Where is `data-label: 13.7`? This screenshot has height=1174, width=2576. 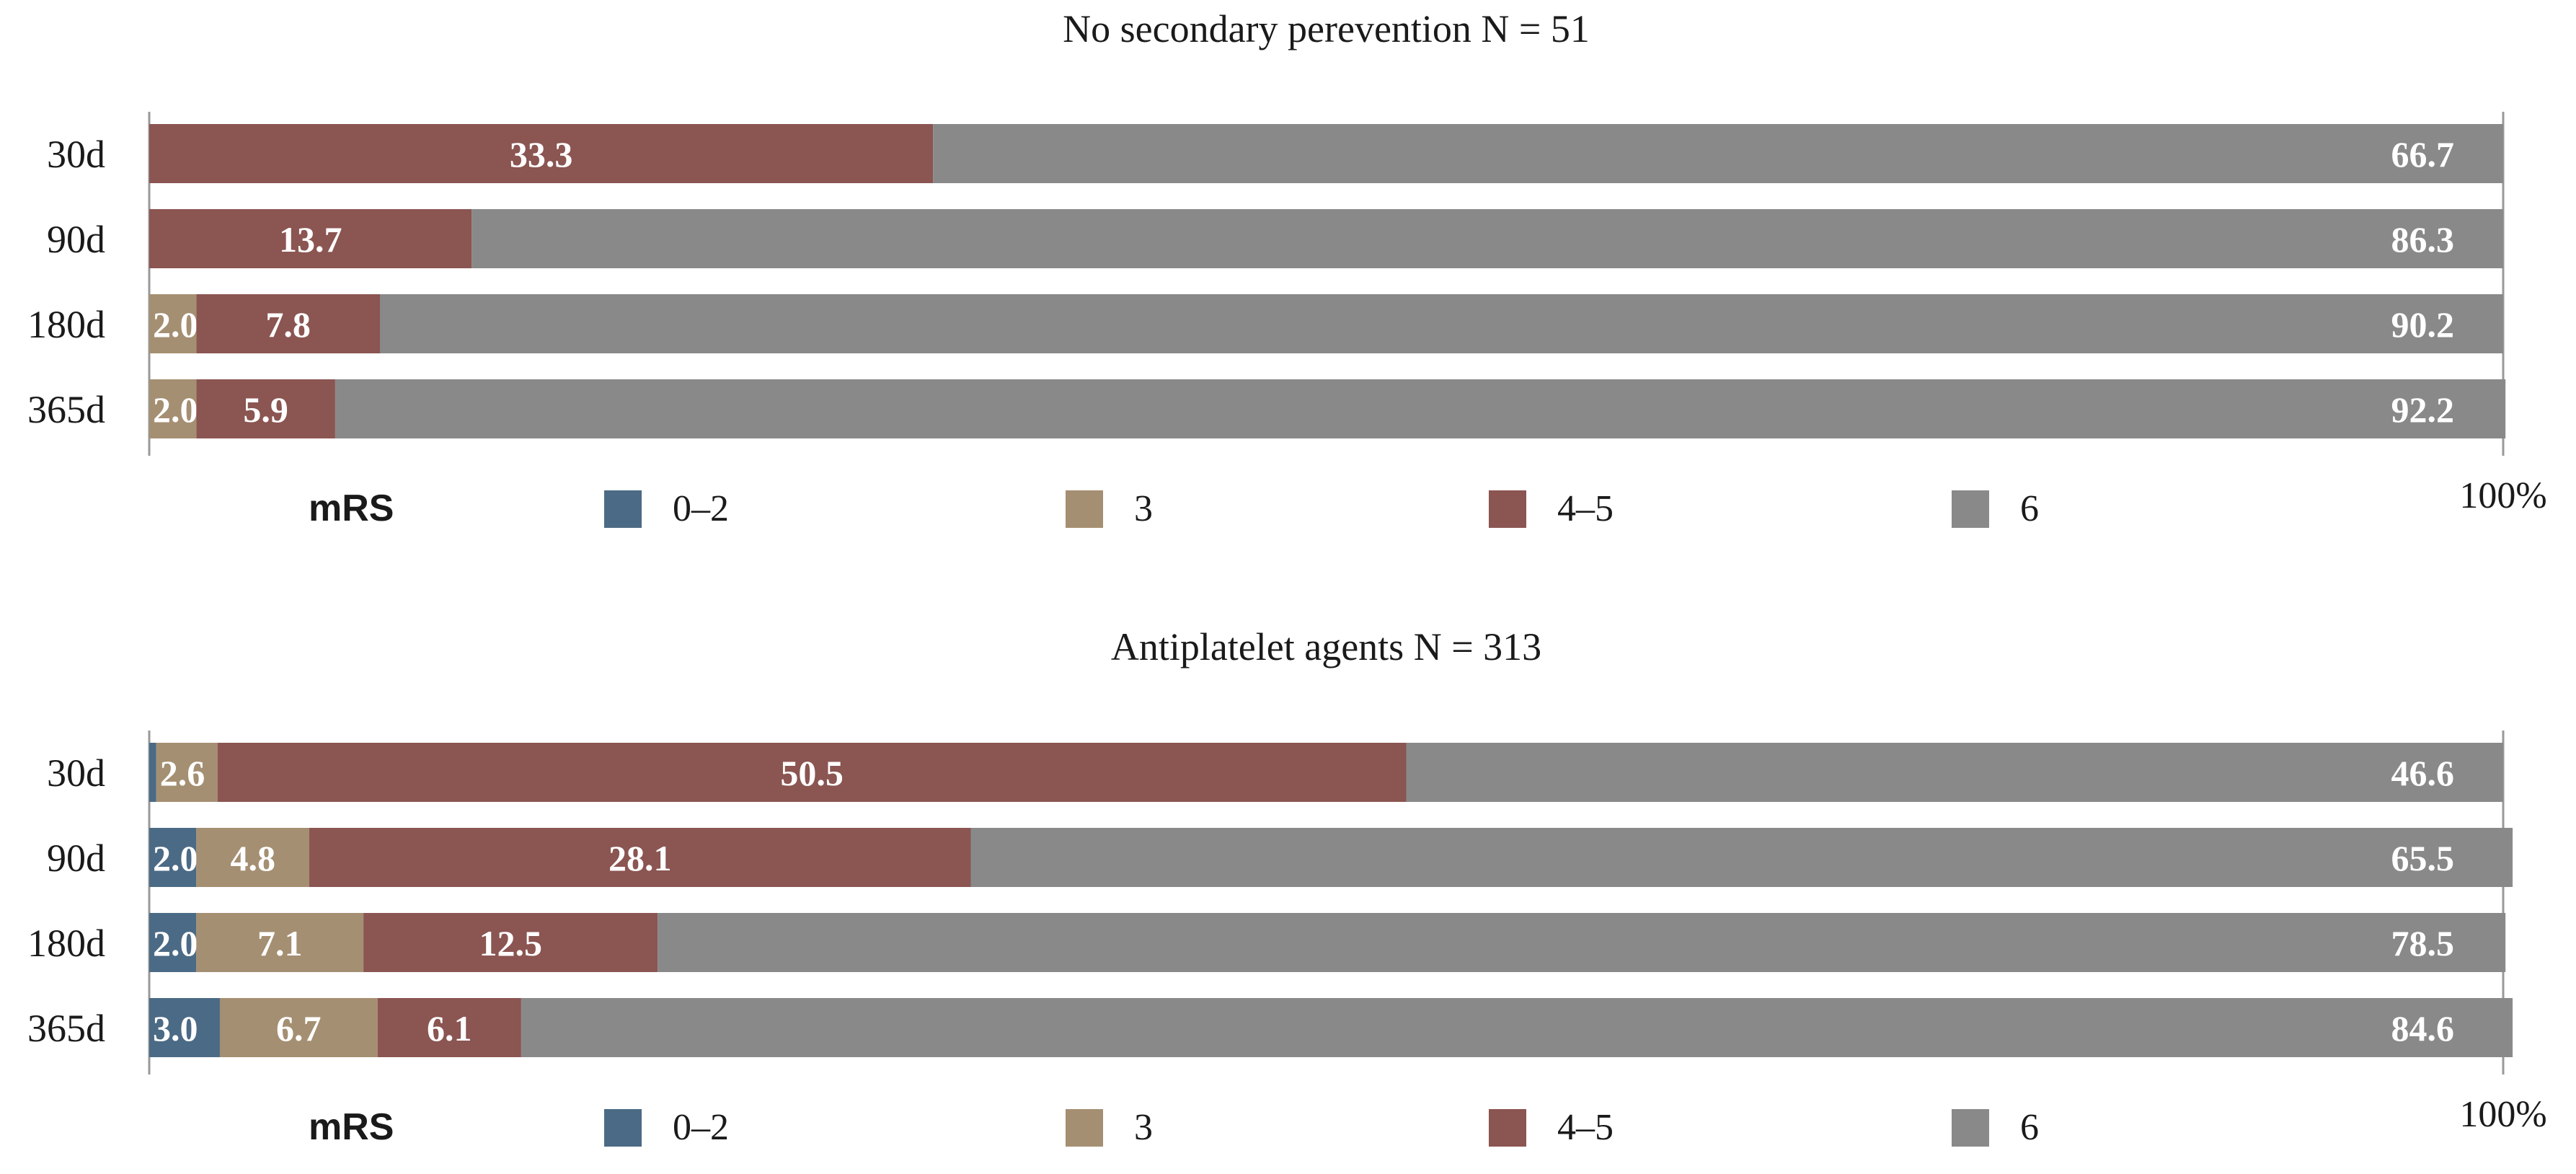 data-label: 13.7 is located at coordinates (310, 240).